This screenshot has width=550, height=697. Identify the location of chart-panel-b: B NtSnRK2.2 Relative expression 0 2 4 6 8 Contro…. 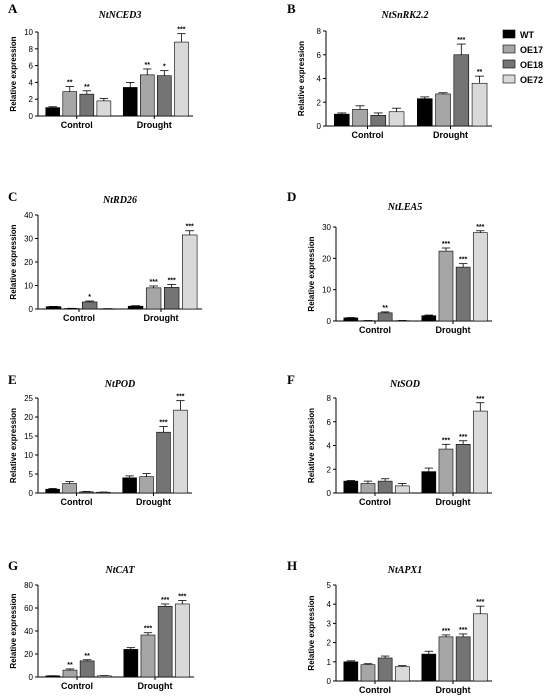
(389, 70).